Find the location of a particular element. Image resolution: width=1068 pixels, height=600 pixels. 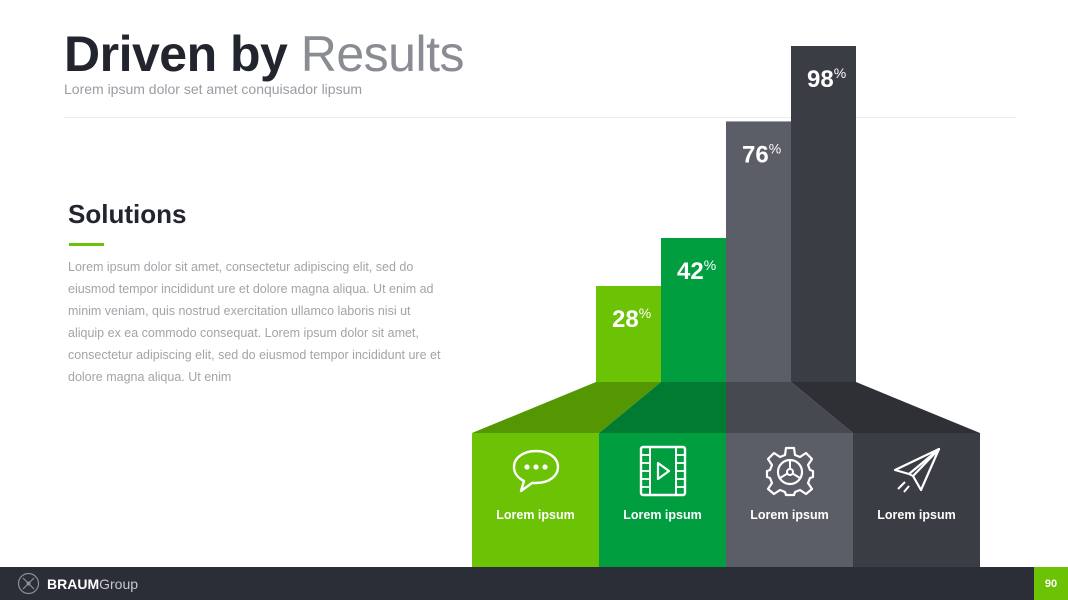

value-label-2: 42% is located at coordinates (696, 271).